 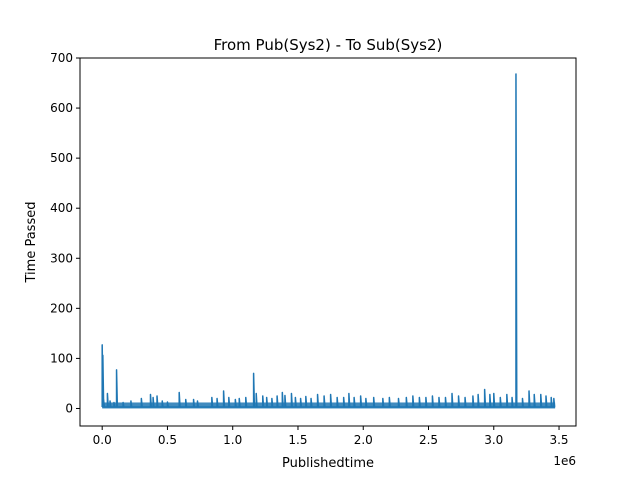 I want to click on y-axis-label: Time Passed, so click(x=31, y=243).